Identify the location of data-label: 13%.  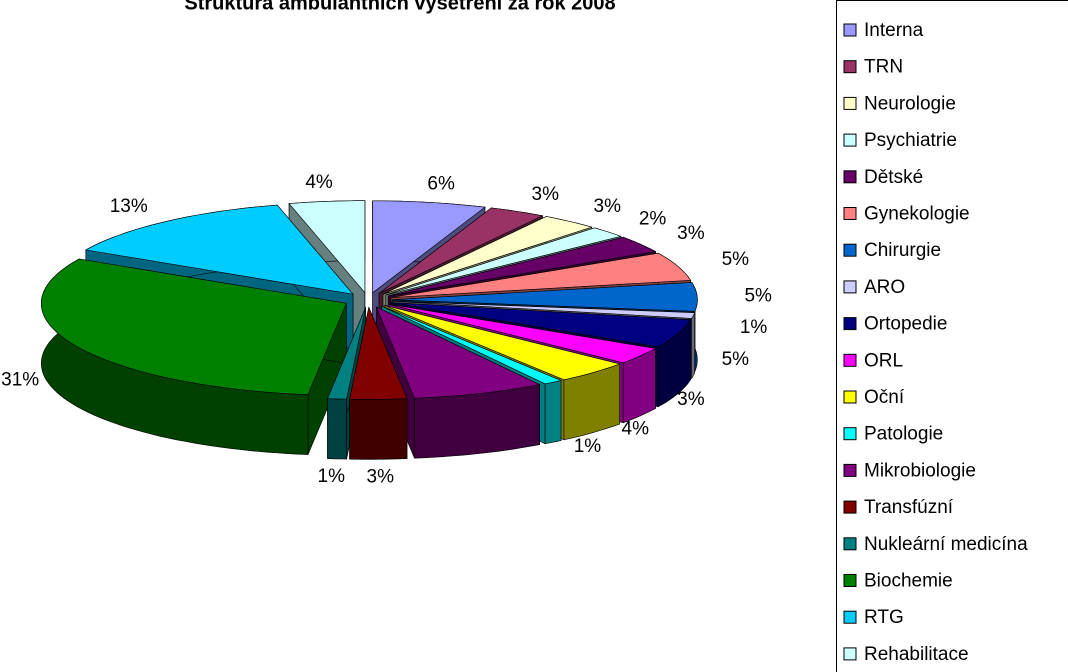
(129, 206).